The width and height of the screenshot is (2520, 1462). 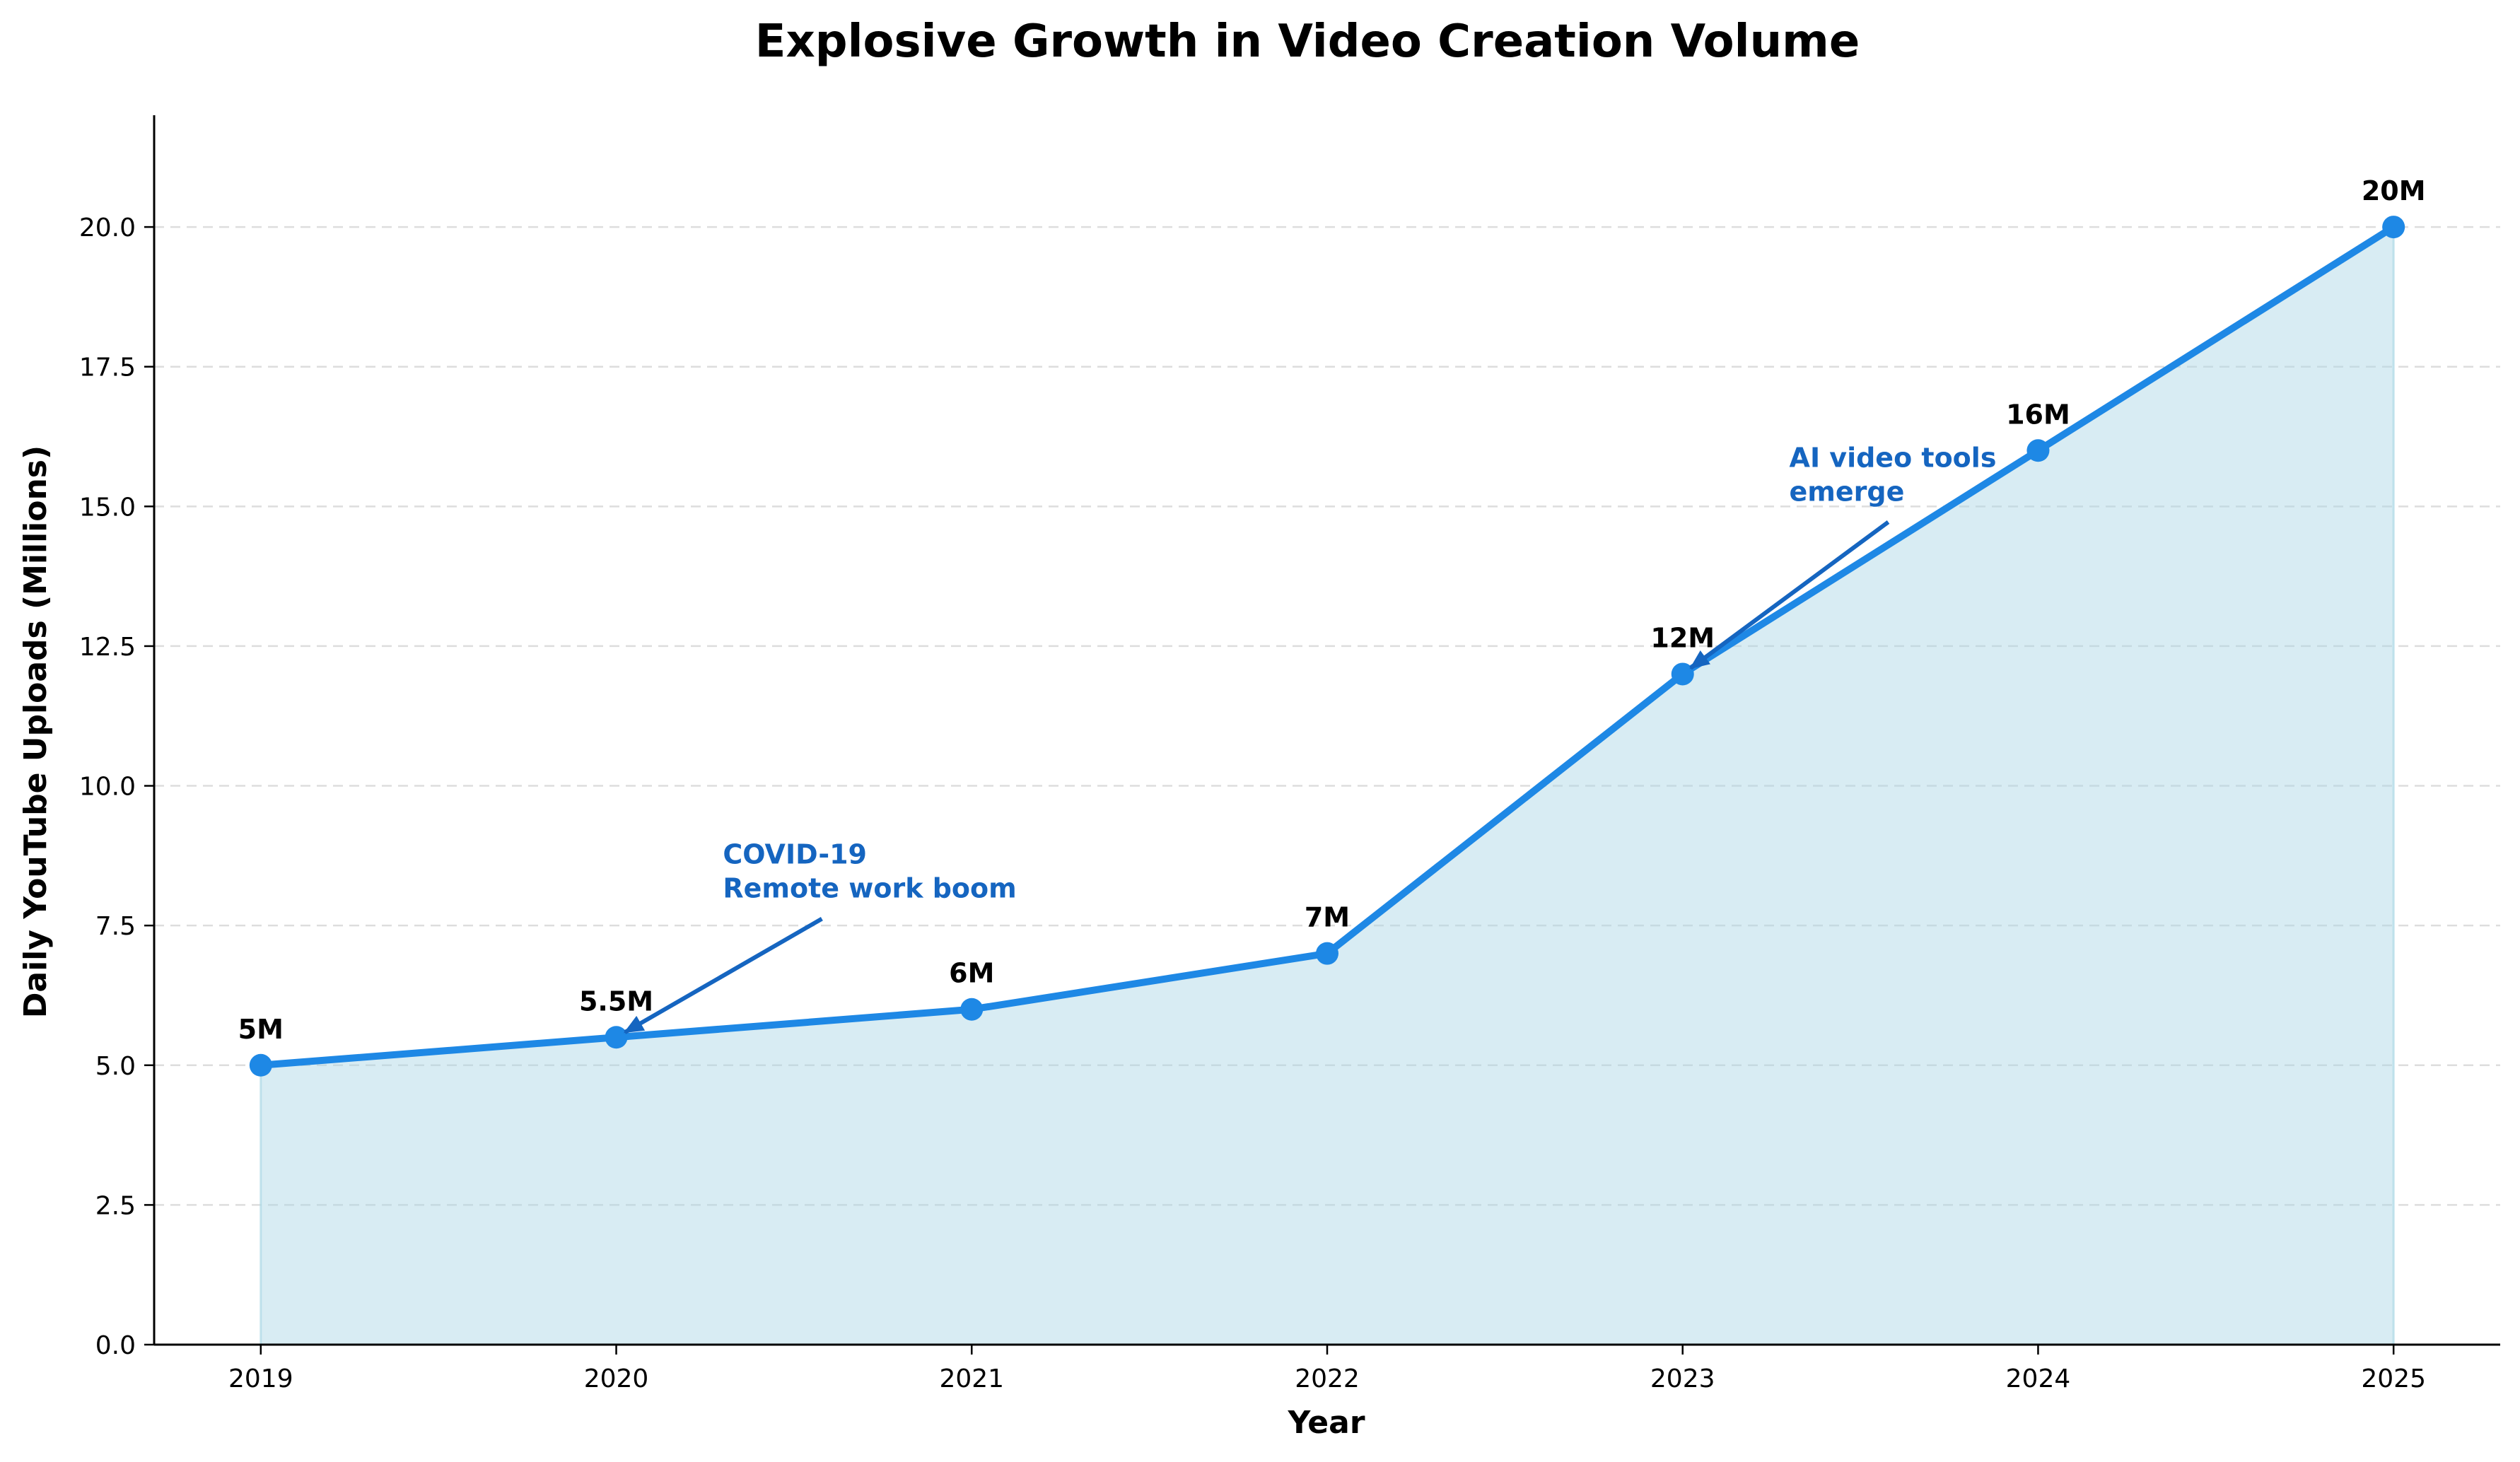 I want to click on data-label: 7M, so click(x=1327, y=917).